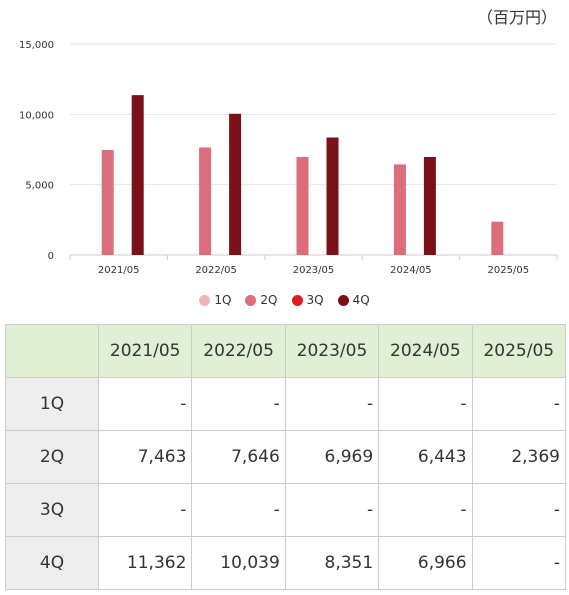  Describe the element at coordinates (332, 563) in the screenshot. I see `table-cell: 8,351` at that location.